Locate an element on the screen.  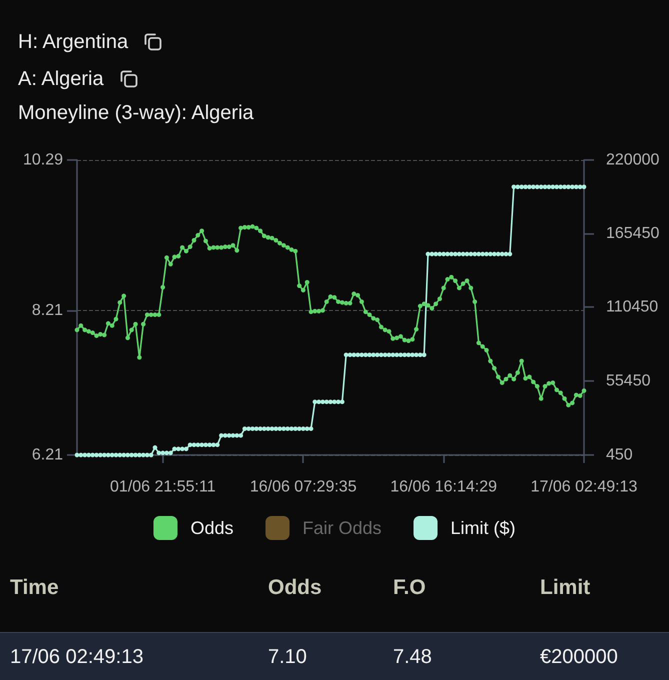
text: F.O is located at coordinates (409, 588).